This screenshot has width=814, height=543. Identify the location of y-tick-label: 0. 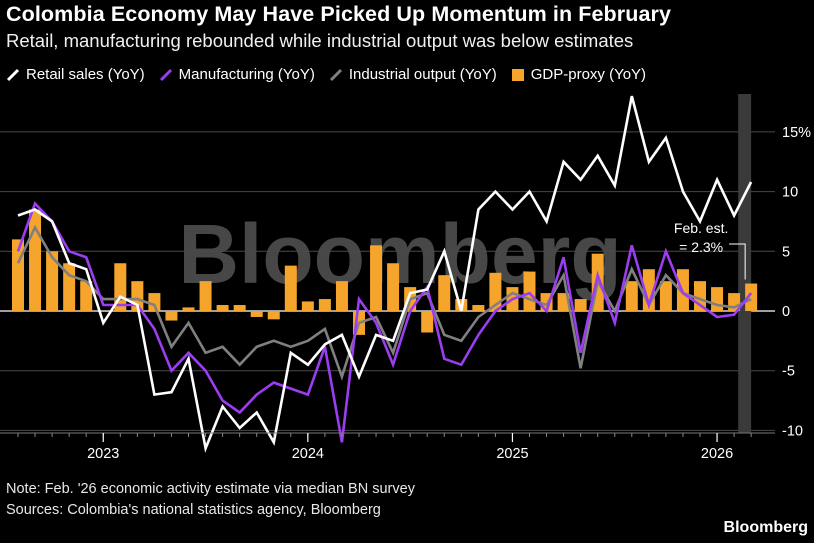
(786, 312).